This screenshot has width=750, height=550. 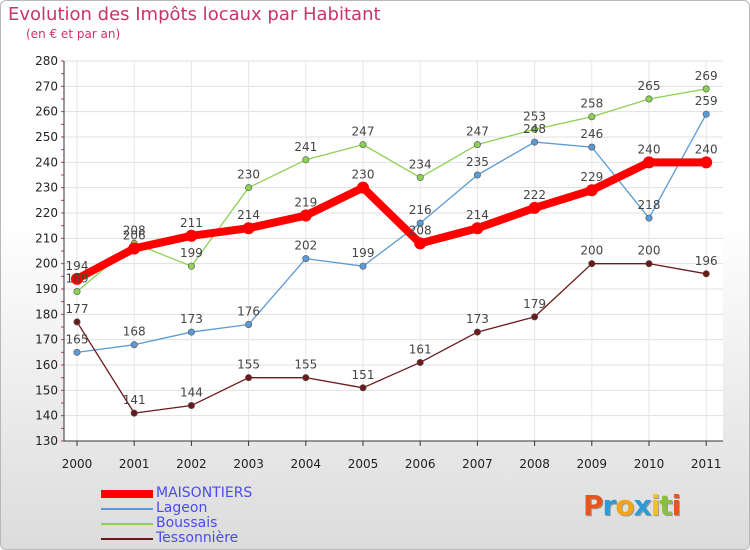 I want to click on data-label-lageon: 218, so click(x=649, y=205).